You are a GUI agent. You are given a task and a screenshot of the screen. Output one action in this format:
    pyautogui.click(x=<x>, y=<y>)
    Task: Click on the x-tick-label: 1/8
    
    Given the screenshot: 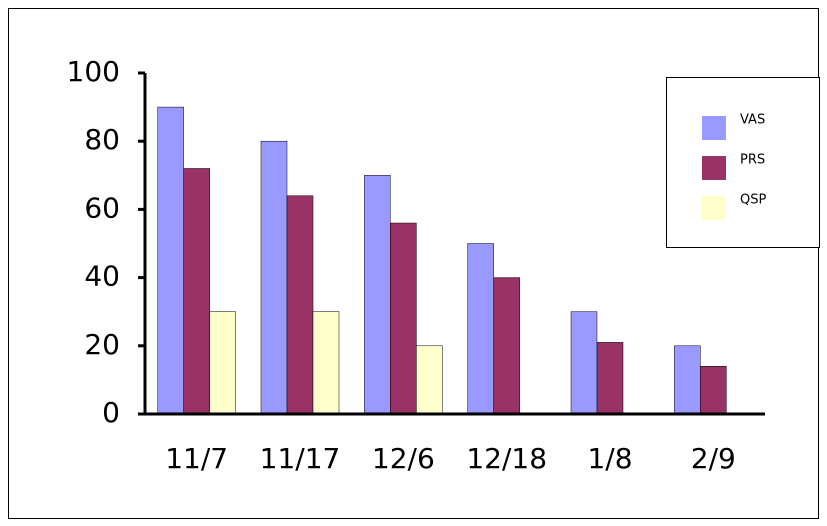 What is the action you would take?
    pyautogui.click(x=609, y=458)
    